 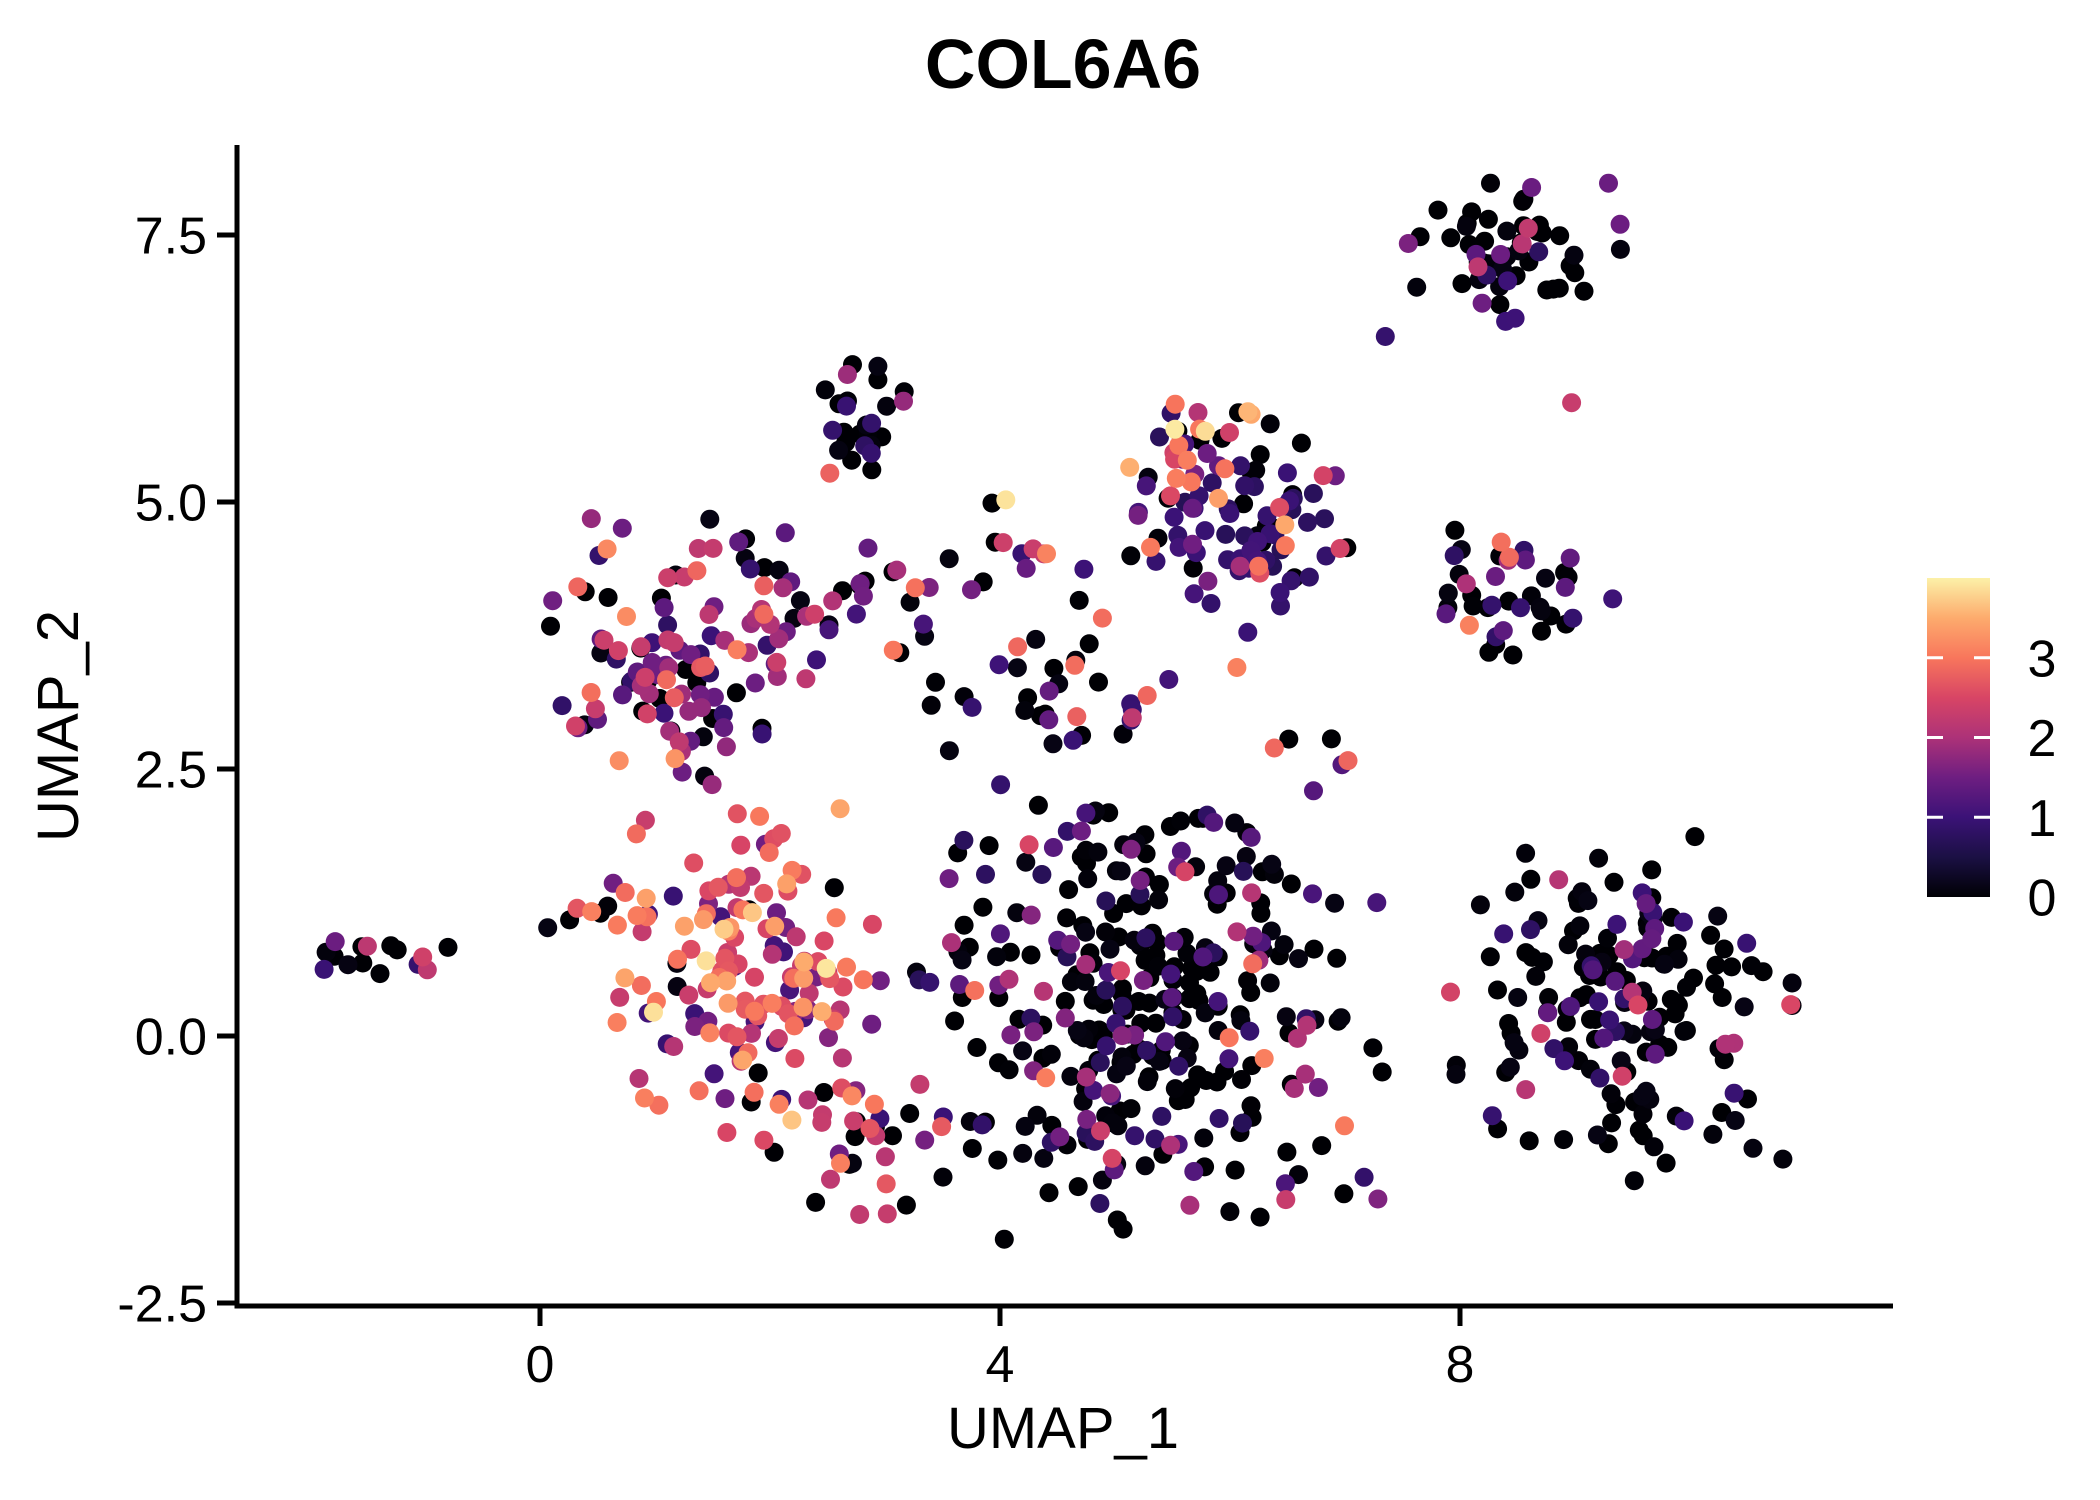 What do you see at coordinates (1958, 737) in the screenshot?
I see `colorbar-ticks` at bounding box center [1958, 737].